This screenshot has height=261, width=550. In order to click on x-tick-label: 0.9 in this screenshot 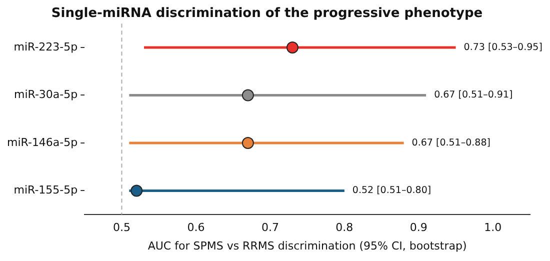, I will do `click(419, 227)`.